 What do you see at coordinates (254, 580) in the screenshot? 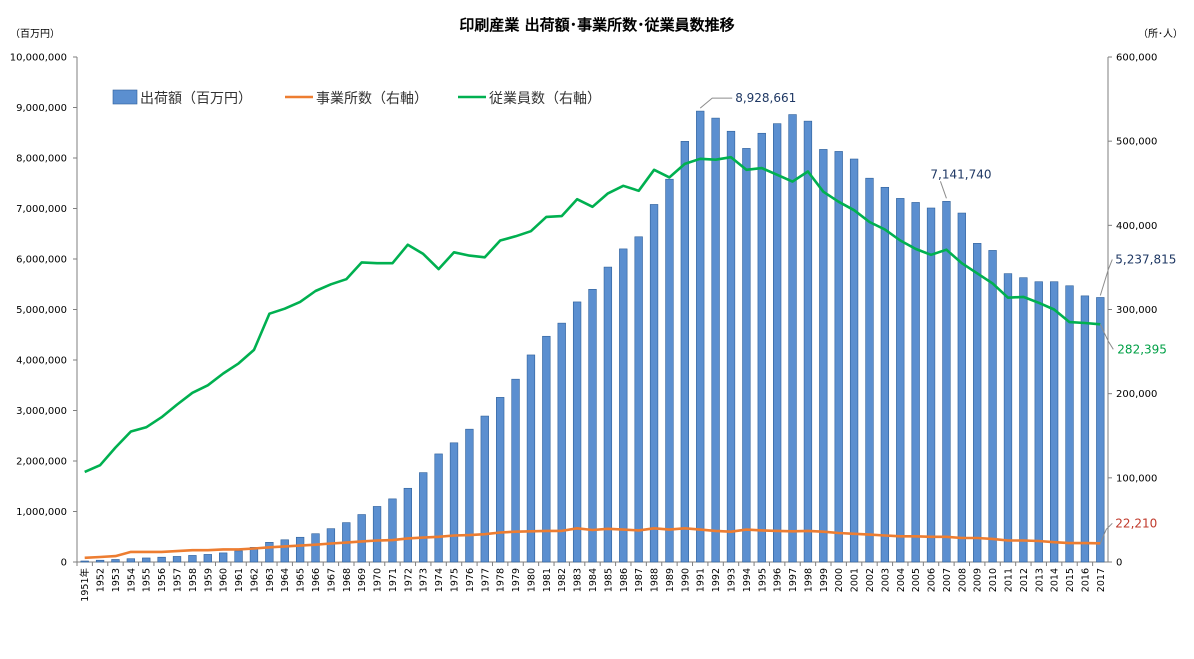
I see `x-tick-label: 1962` at bounding box center [254, 580].